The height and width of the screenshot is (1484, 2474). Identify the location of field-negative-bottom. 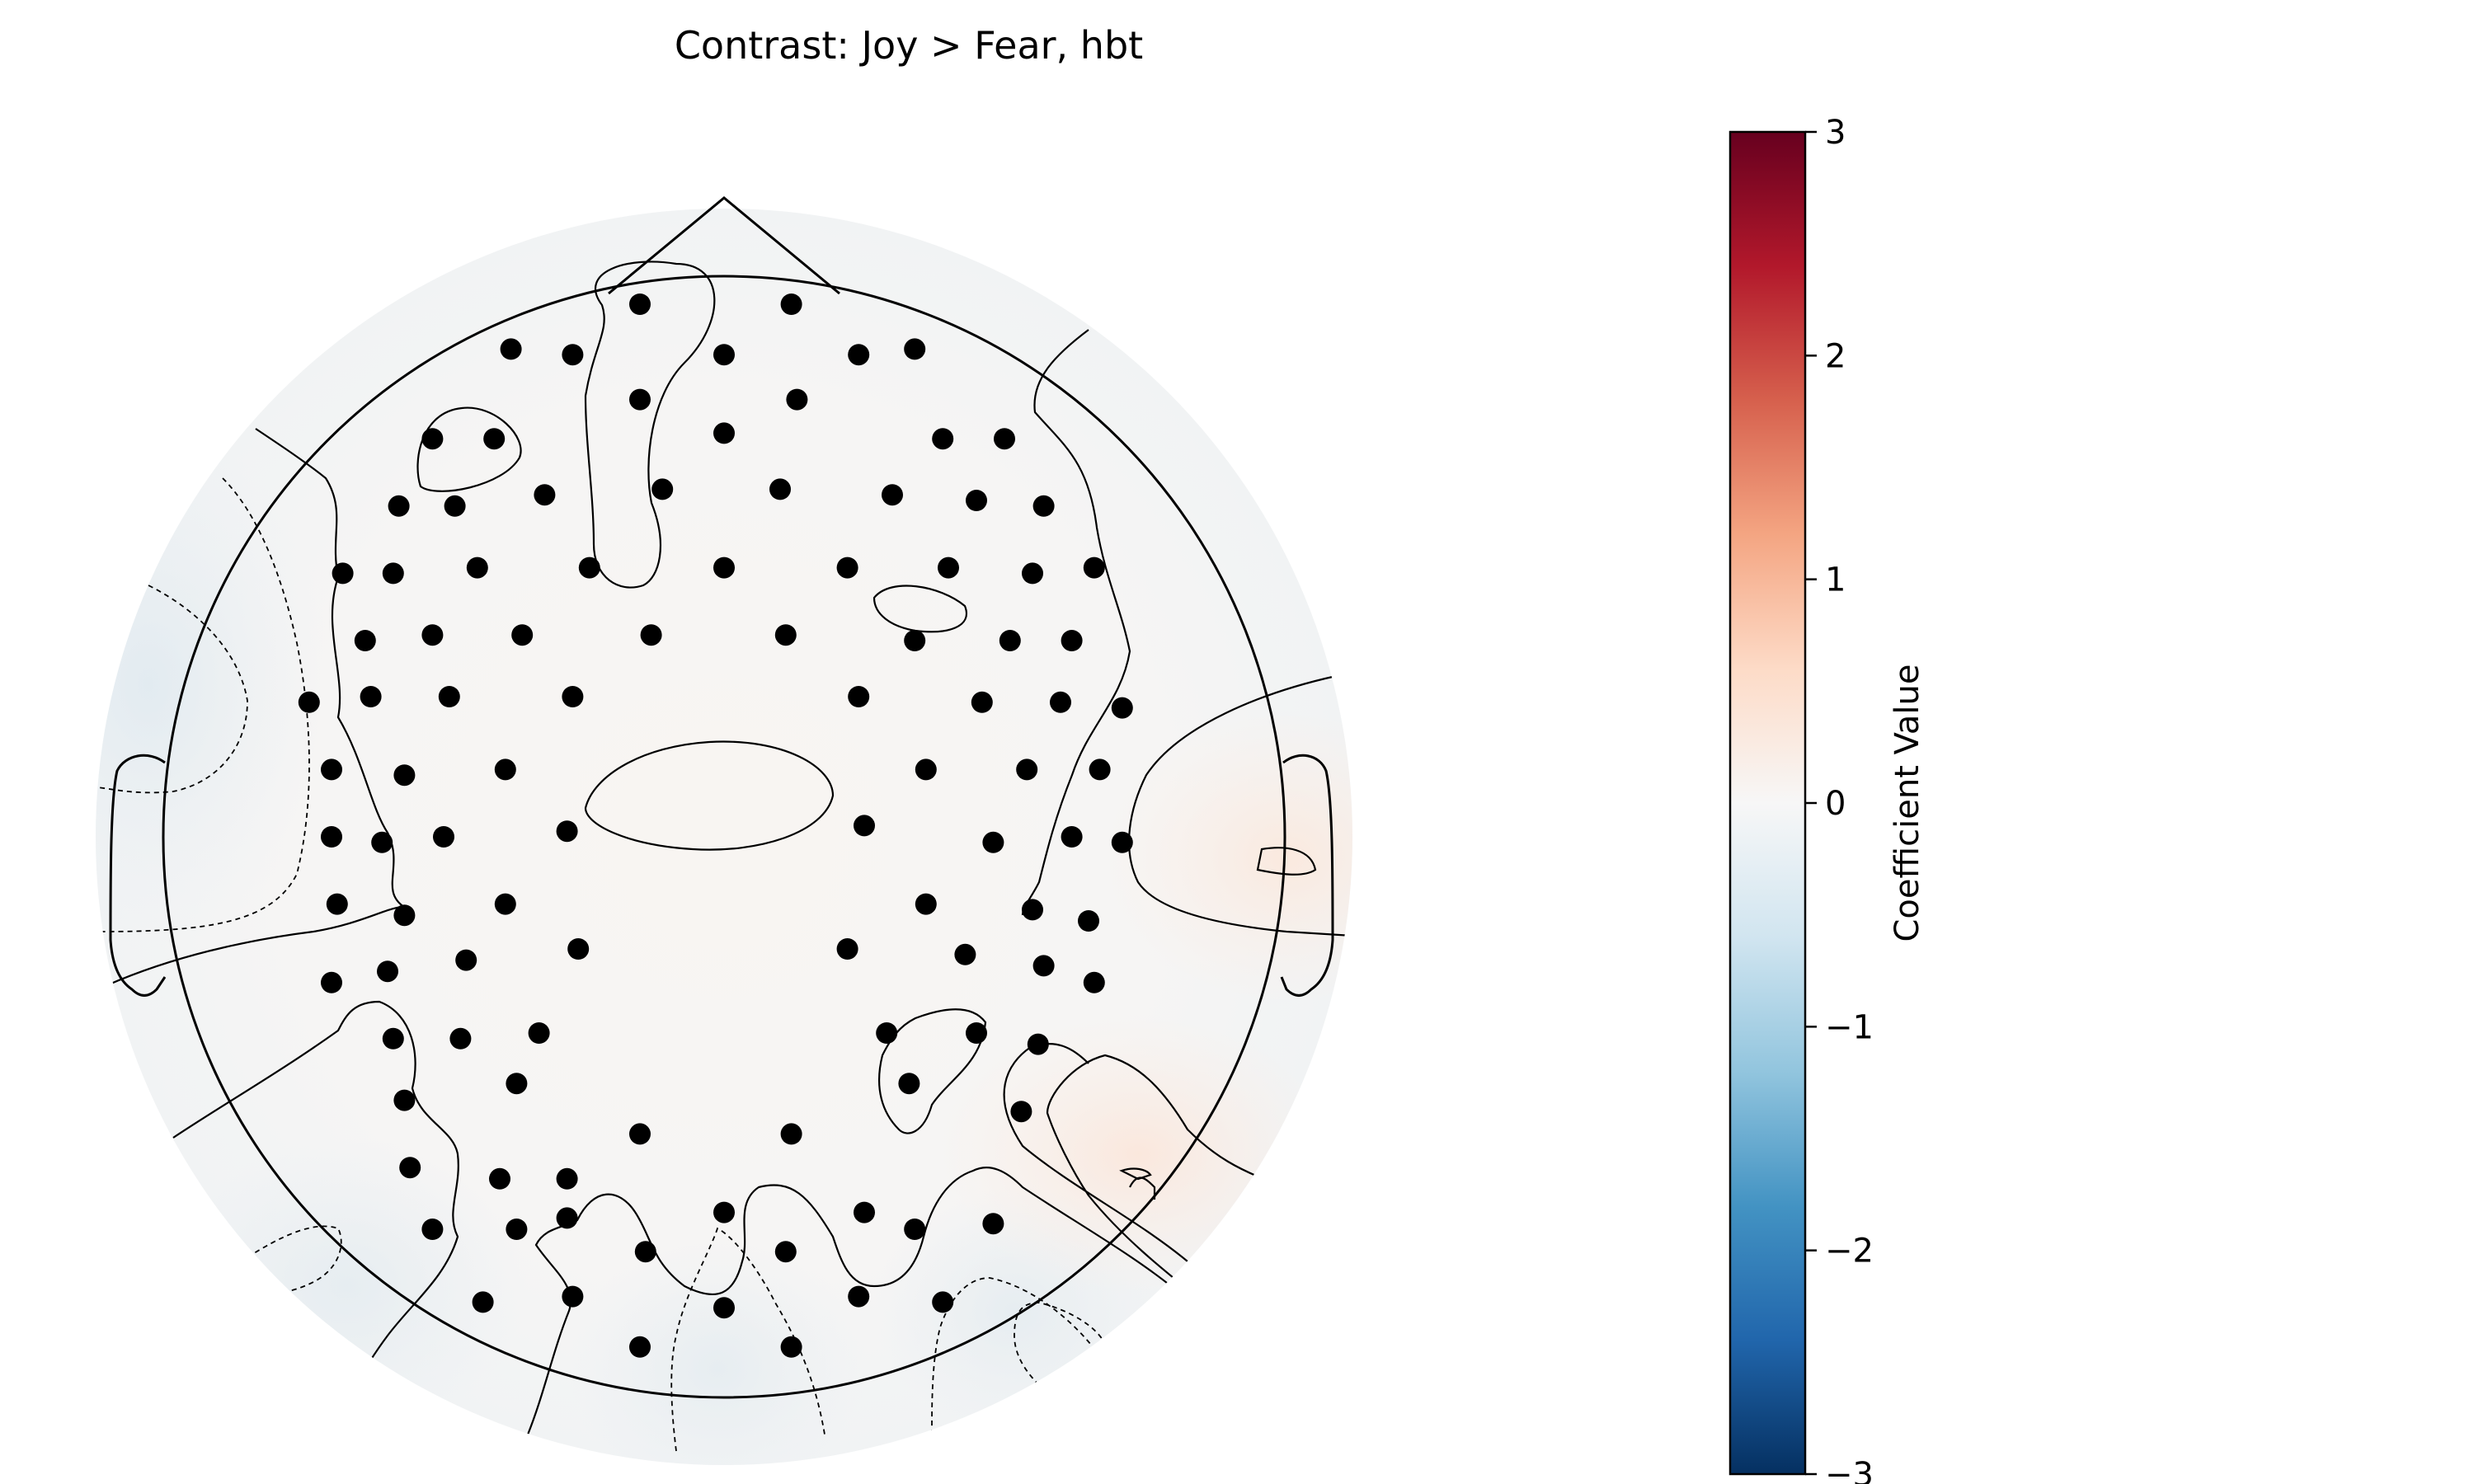
(717, 1351).